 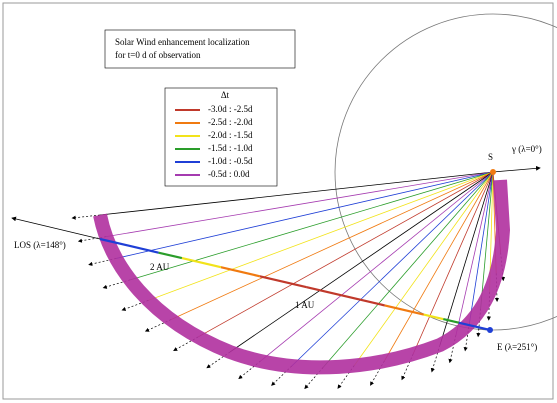 What do you see at coordinates (158, 55) in the screenshot?
I see `title-line: for t=0 d of observation` at bounding box center [158, 55].